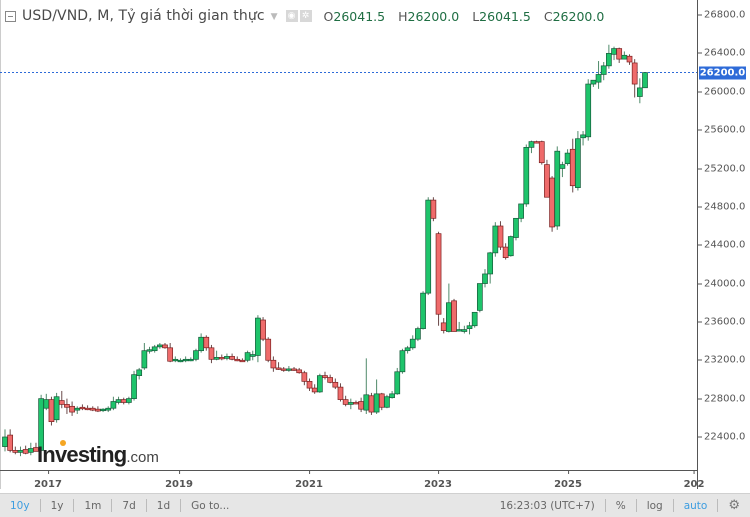 Image resolution: width=750 pixels, height=517 pixels. I want to click on percent-scale-button: %, so click(620, 505).